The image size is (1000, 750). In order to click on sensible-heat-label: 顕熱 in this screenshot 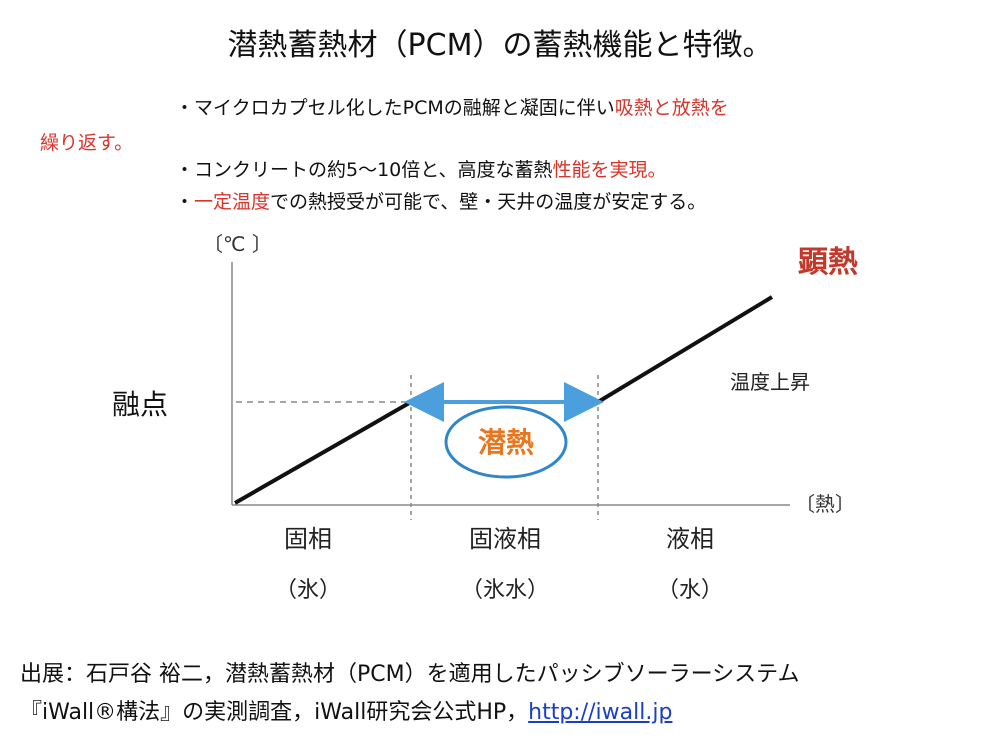, I will do `click(828, 262)`.